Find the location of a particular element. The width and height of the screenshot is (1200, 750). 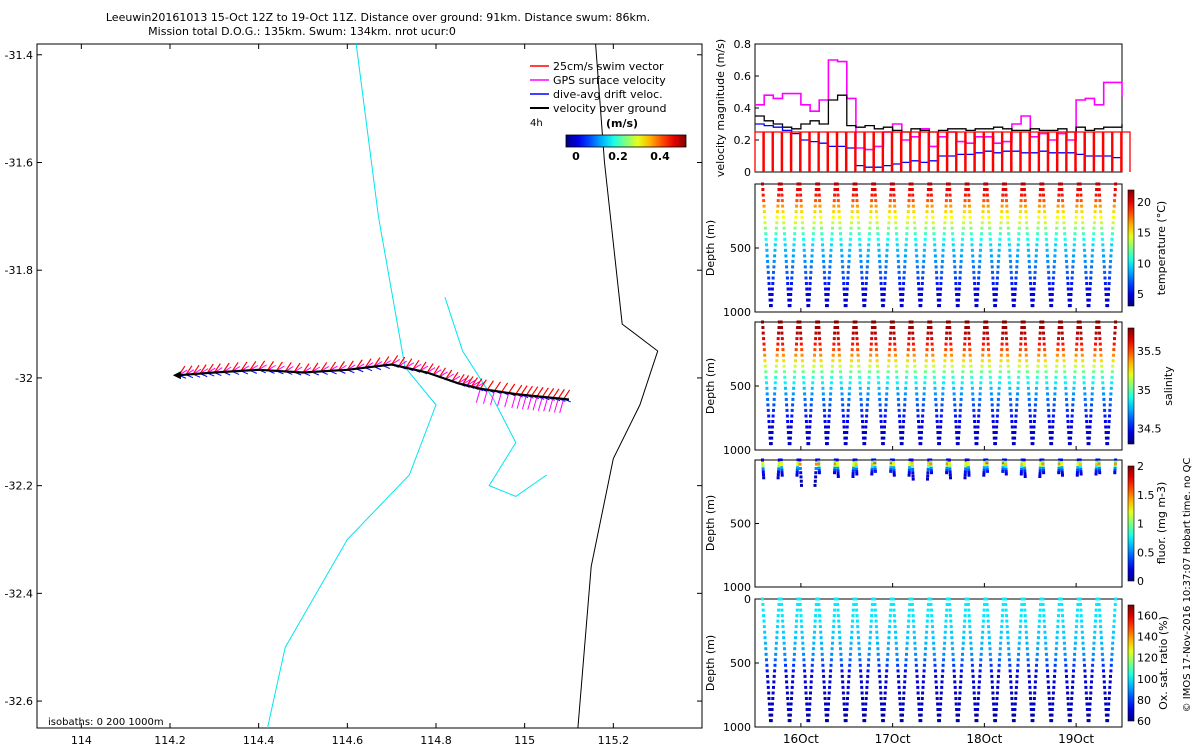

velocity-ytick-label-4: 0.8 is located at coordinates (743, 44).